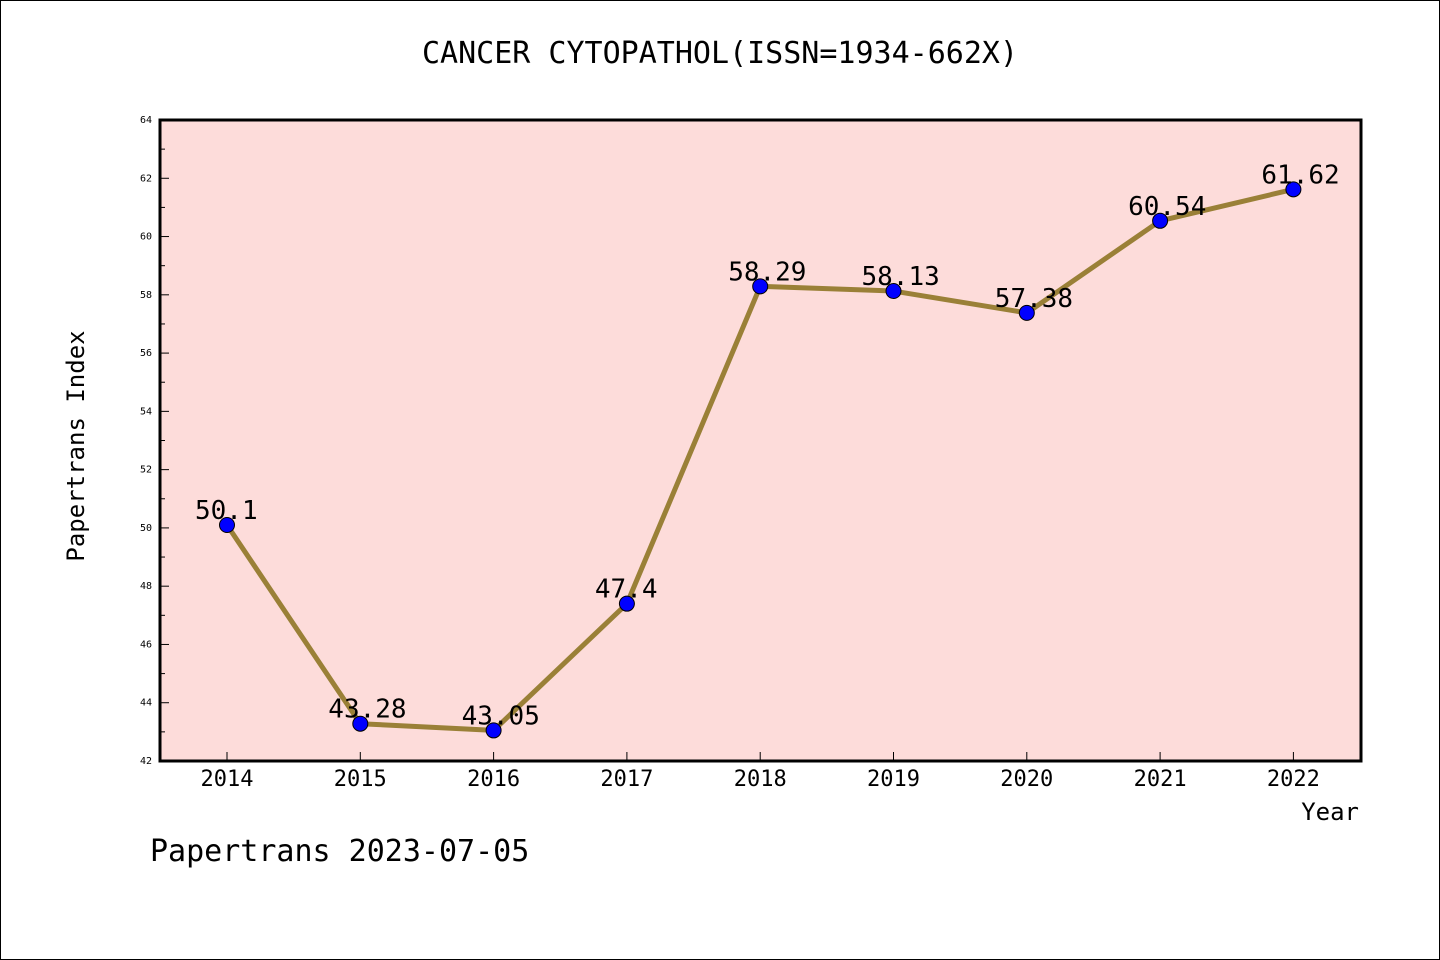 The width and height of the screenshot is (1440, 960). Describe the element at coordinates (1034, 299) in the screenshot. I see `data-label: 57.38` at that location.